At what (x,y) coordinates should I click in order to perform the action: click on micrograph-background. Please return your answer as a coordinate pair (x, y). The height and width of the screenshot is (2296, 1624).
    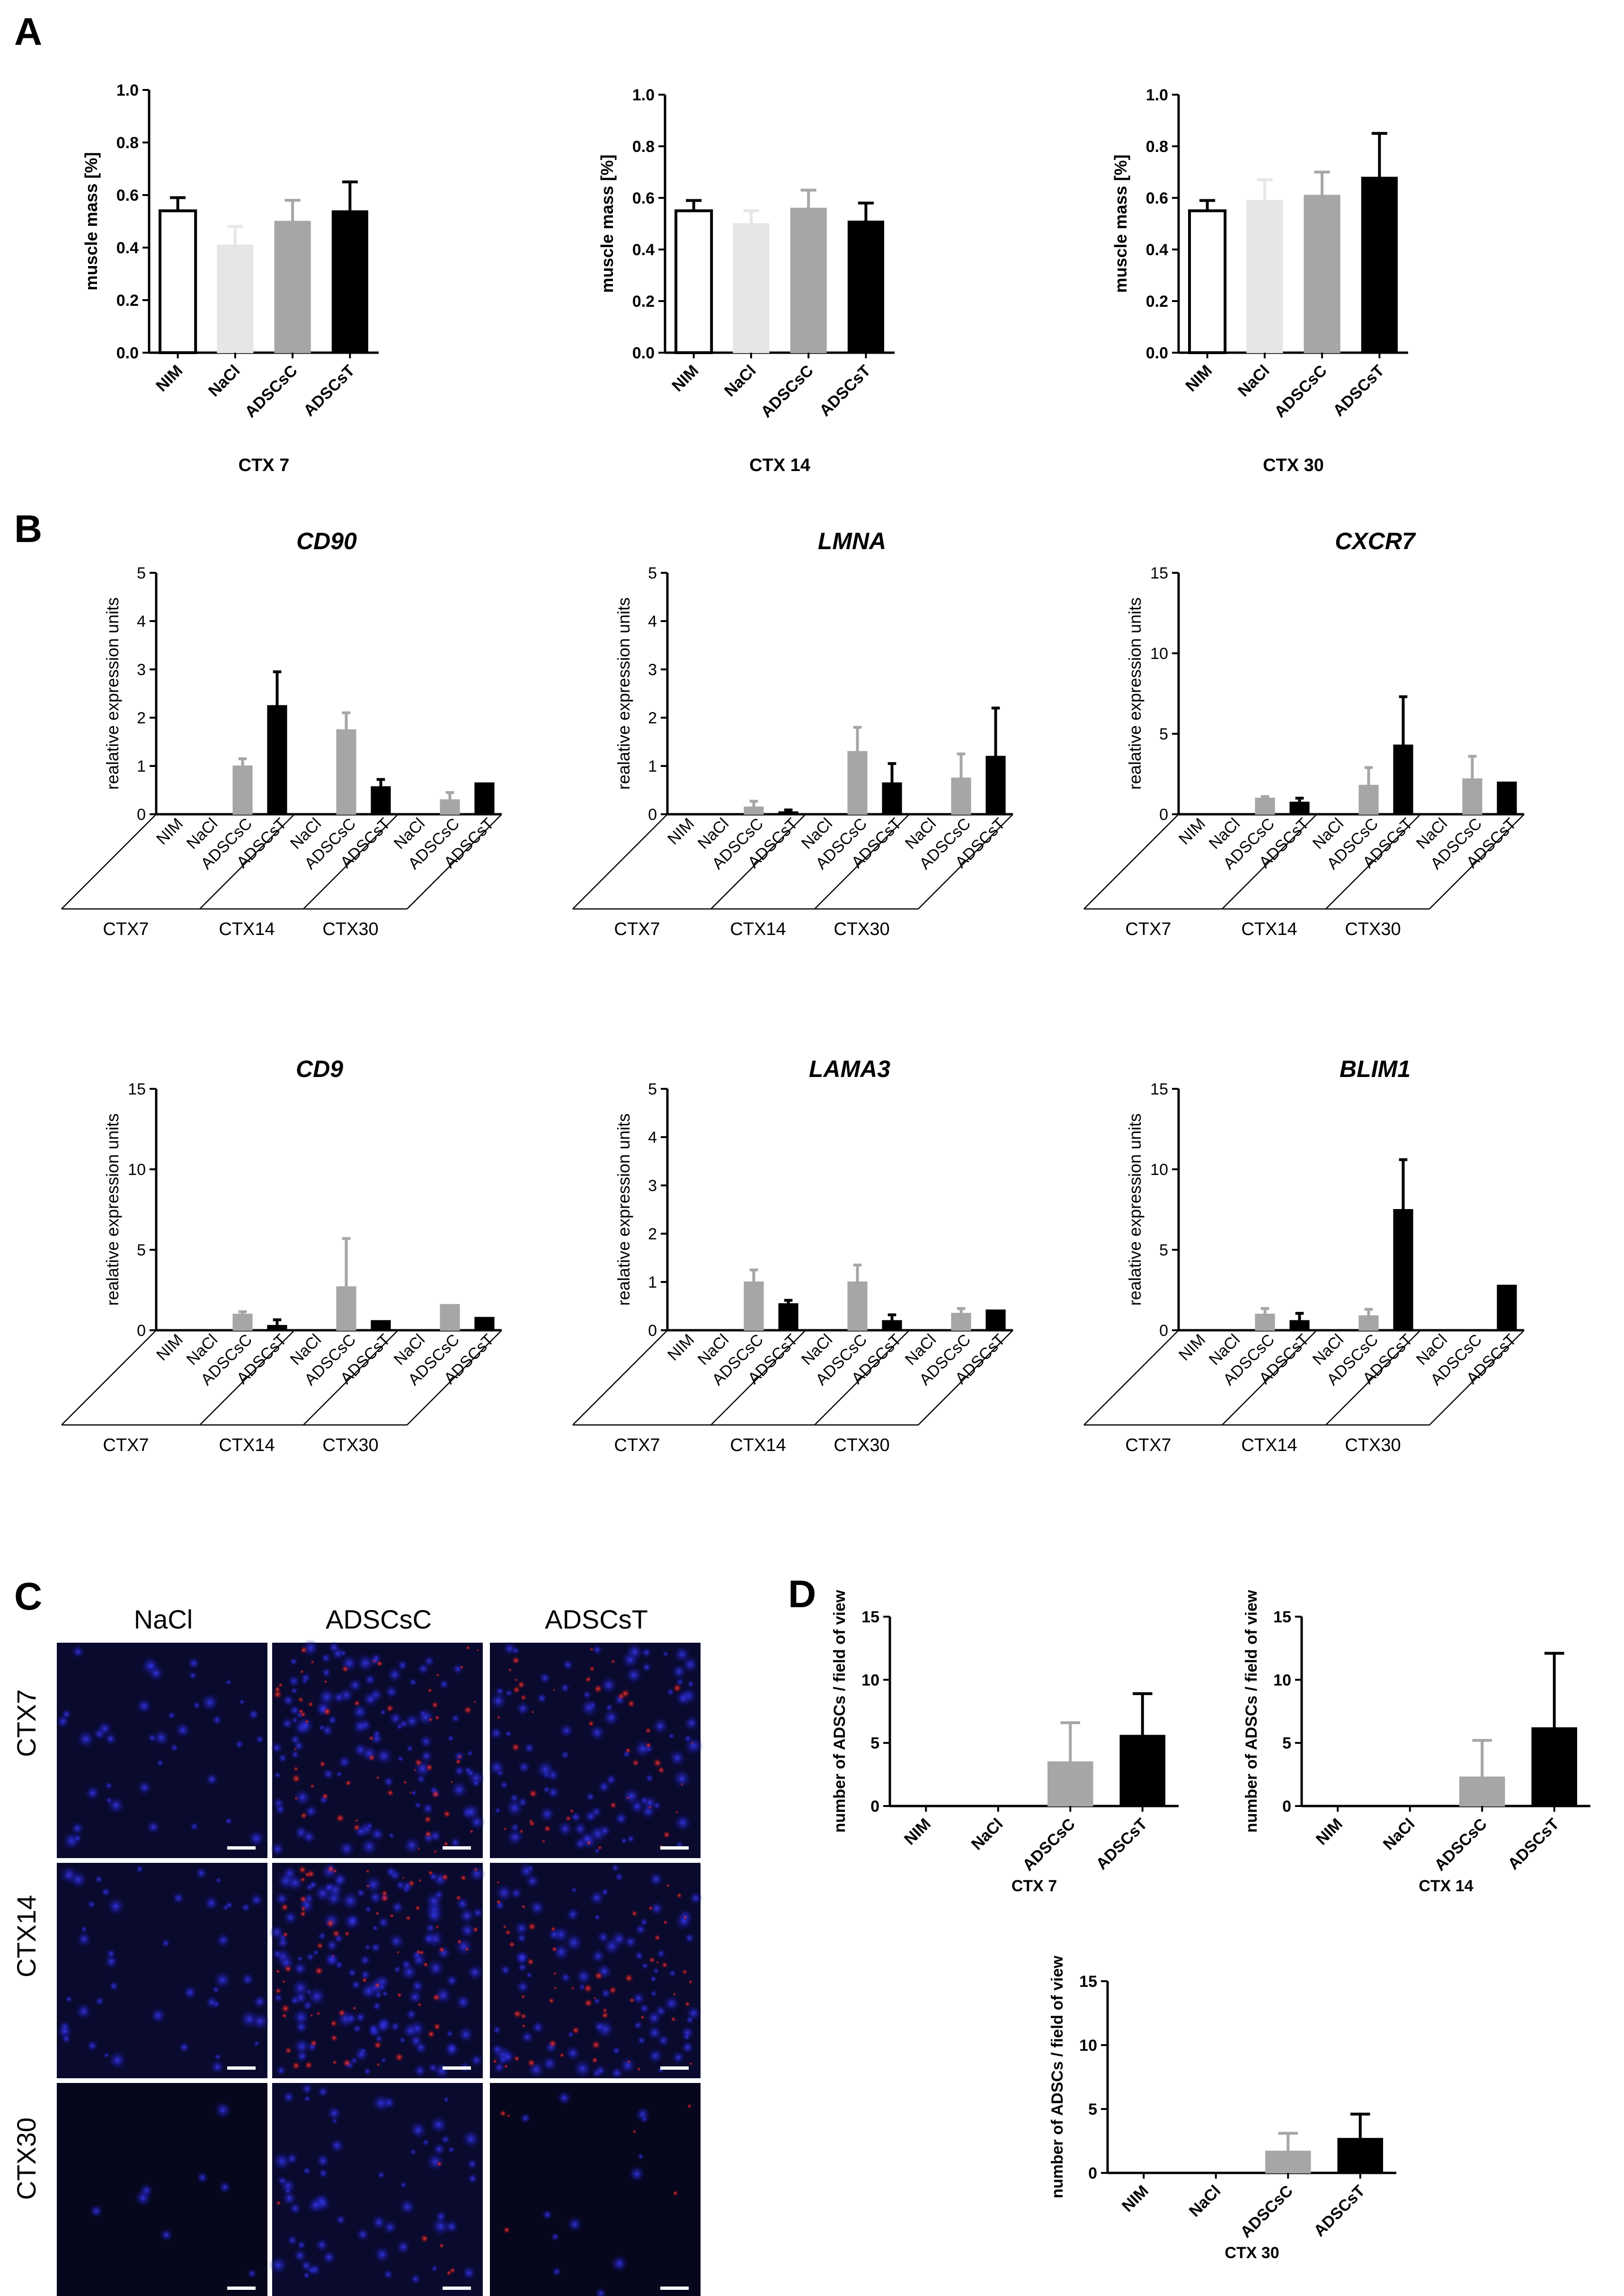
    Looking at the image, I should click on (162, 2189).